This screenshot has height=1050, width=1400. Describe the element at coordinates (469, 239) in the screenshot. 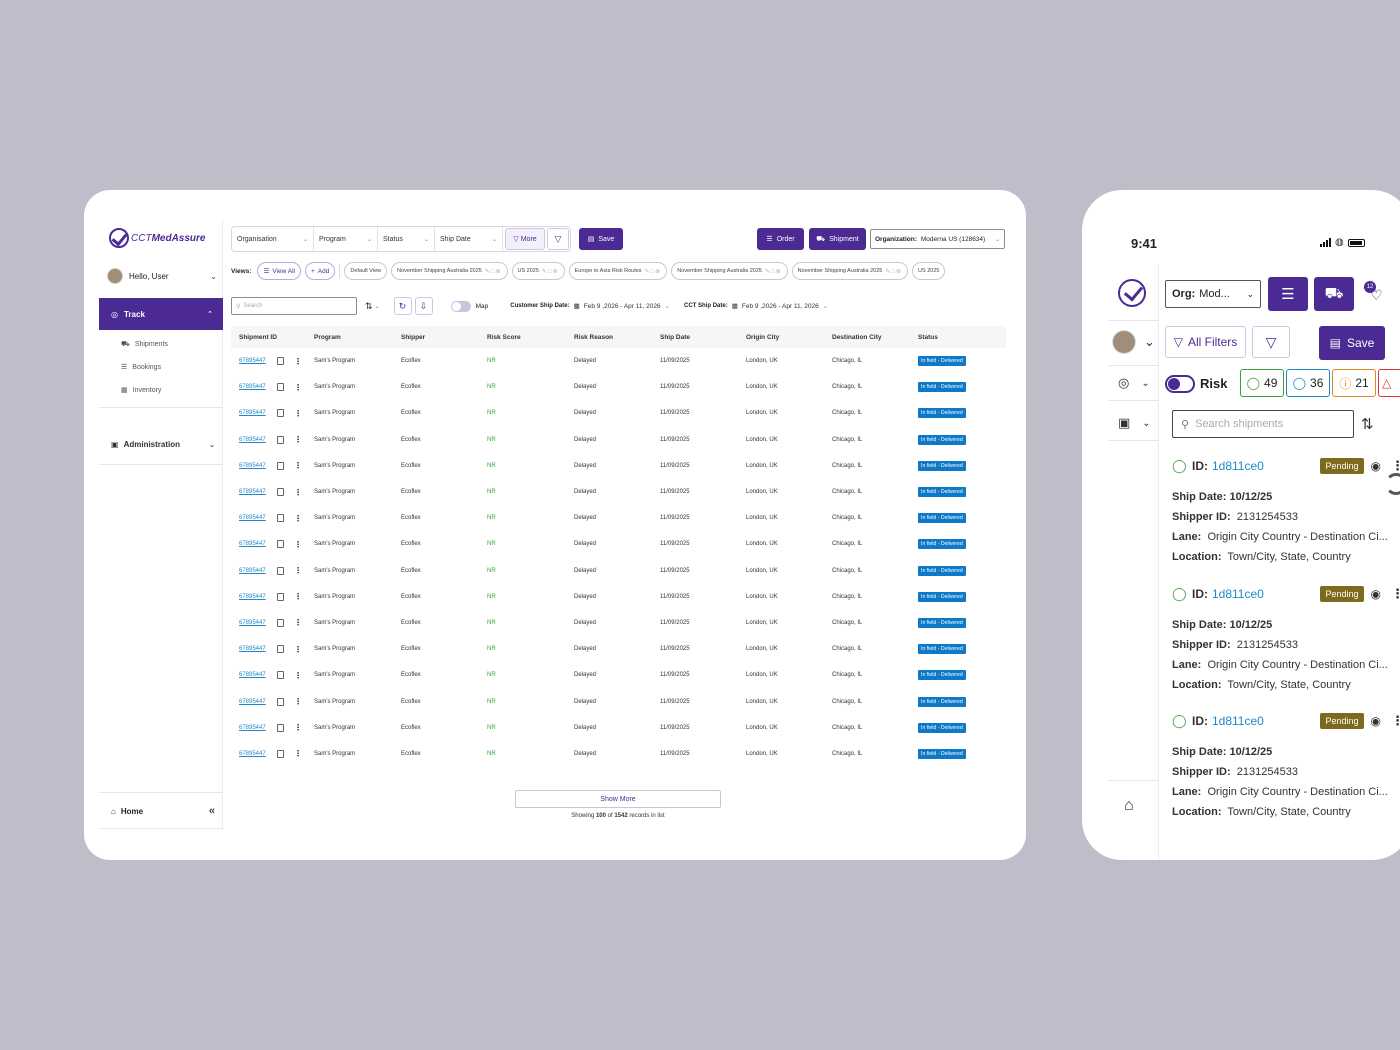

I see `filter-ship-date: Ship Date ⌄` at that location.